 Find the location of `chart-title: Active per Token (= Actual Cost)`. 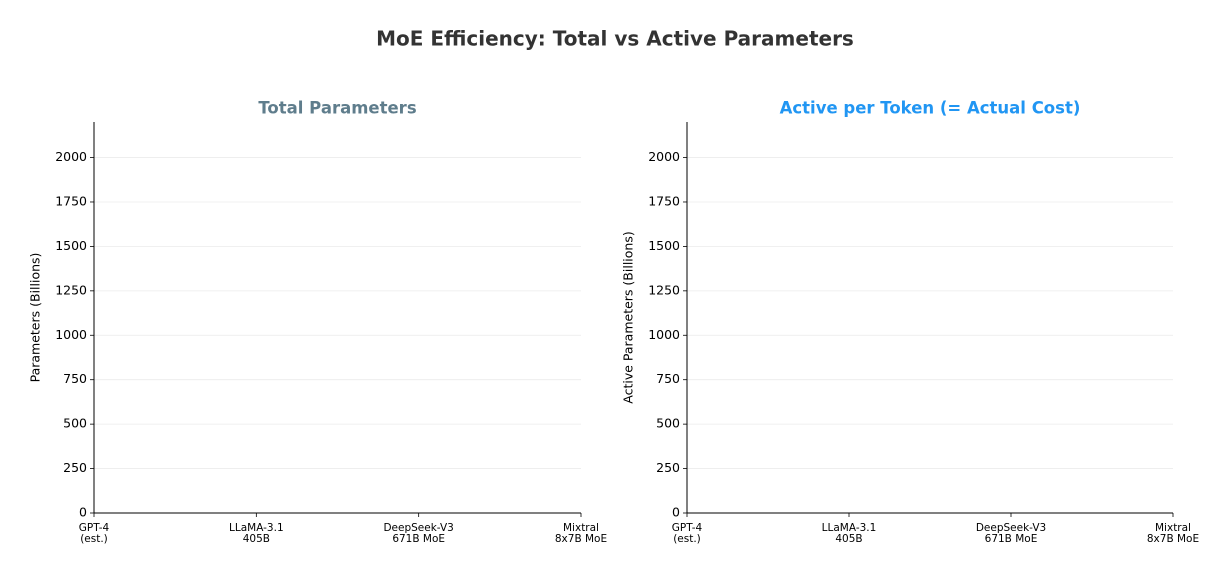

chart-title: Active per Token (= Actual Cost) is located at coordinates (930, 108).